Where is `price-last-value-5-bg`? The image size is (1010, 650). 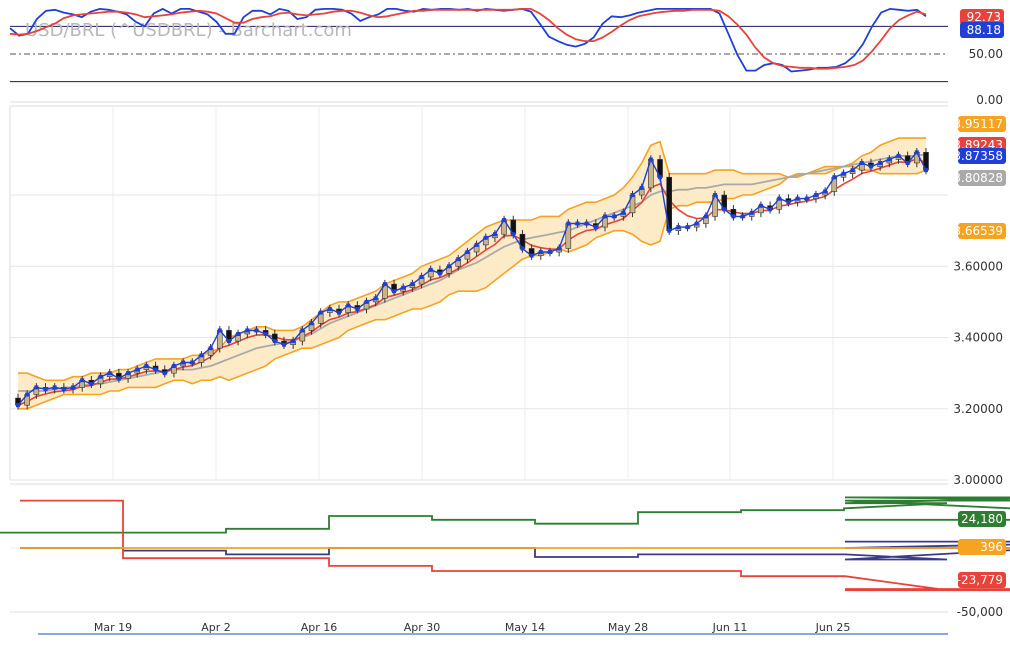
price-last-value-5-bg is located at coordinates (982, 231).